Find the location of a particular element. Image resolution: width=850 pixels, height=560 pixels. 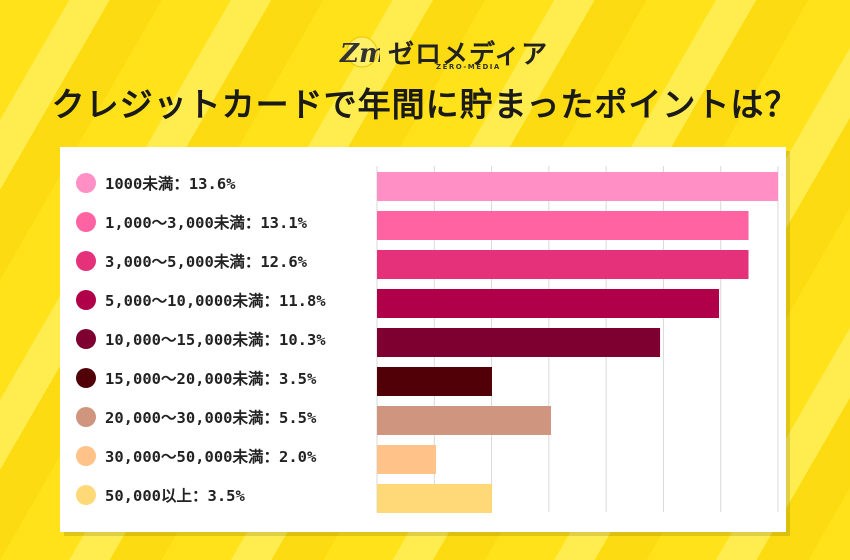

legend-label: 30,000～50,000未満：2.0% is located at coordinates (211, 457).